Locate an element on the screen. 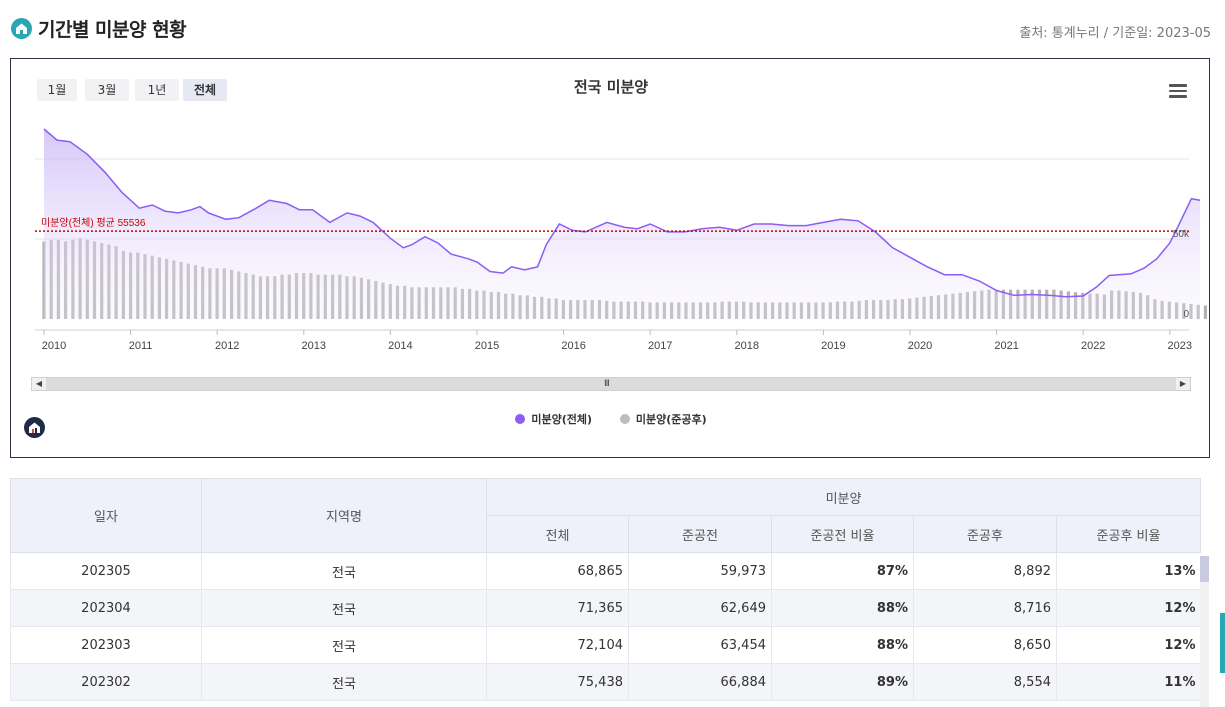  header-after: 준공후 is located at coordinates (985, 534).